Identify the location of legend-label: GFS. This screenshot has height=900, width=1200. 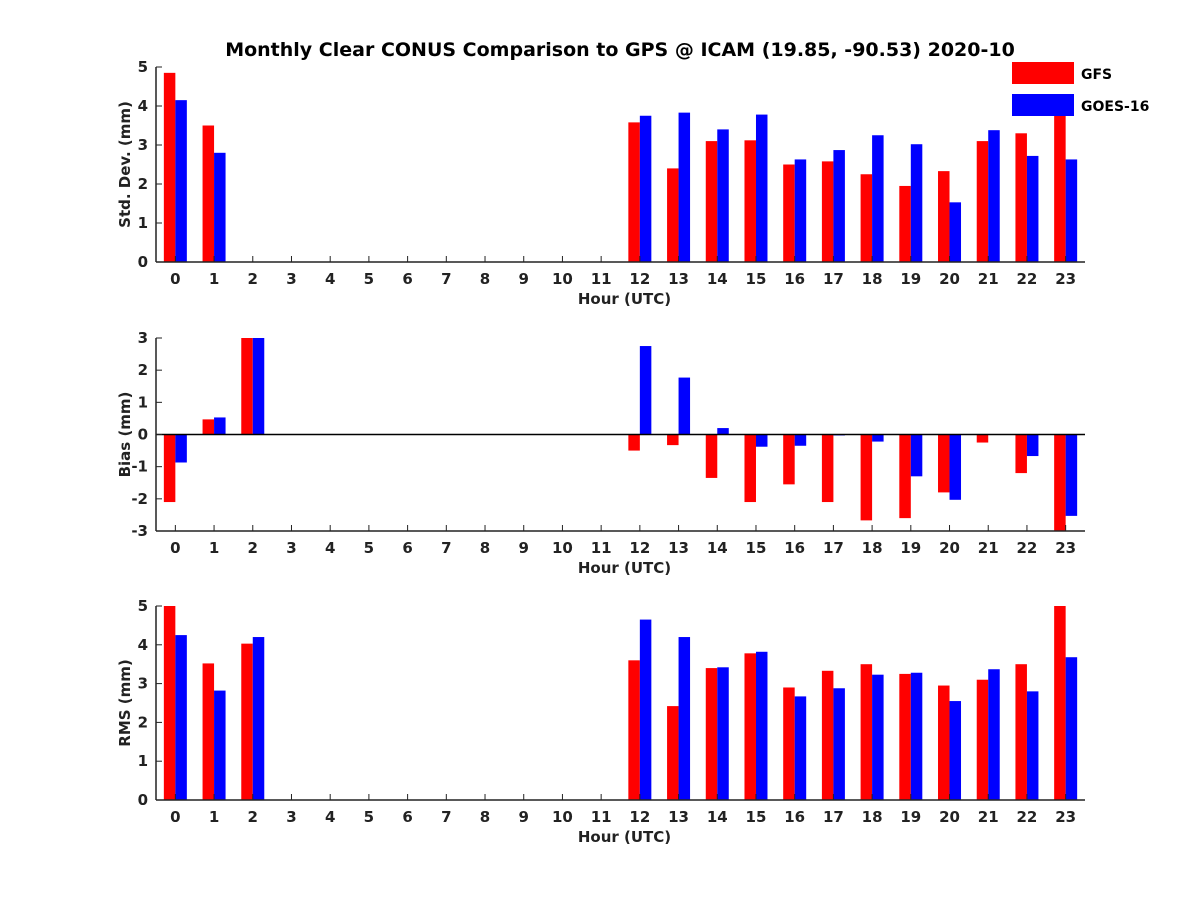
(1096, 75).